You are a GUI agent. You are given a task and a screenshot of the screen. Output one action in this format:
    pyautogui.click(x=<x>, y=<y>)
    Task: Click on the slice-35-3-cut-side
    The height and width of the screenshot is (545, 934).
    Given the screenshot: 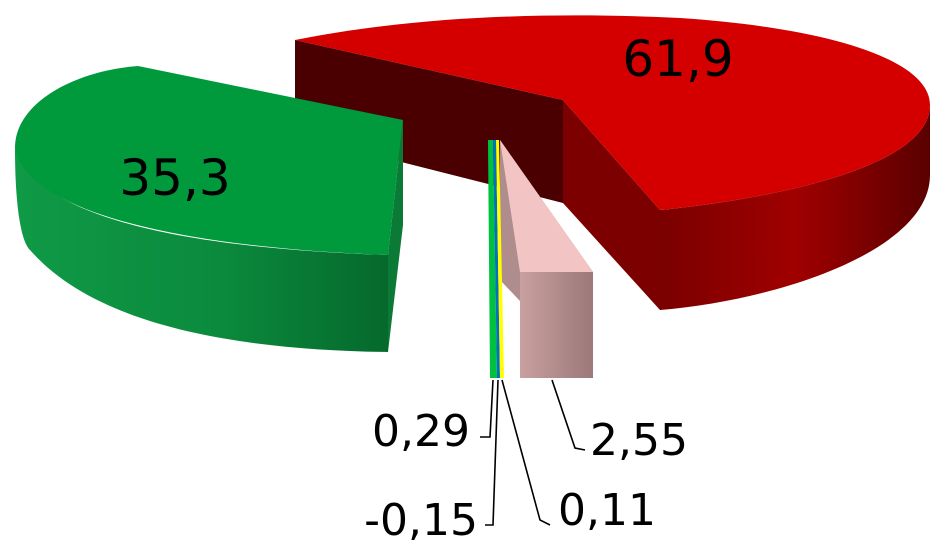 What is the action you would take?
    pyautogui.click(x=395, y=236)
    